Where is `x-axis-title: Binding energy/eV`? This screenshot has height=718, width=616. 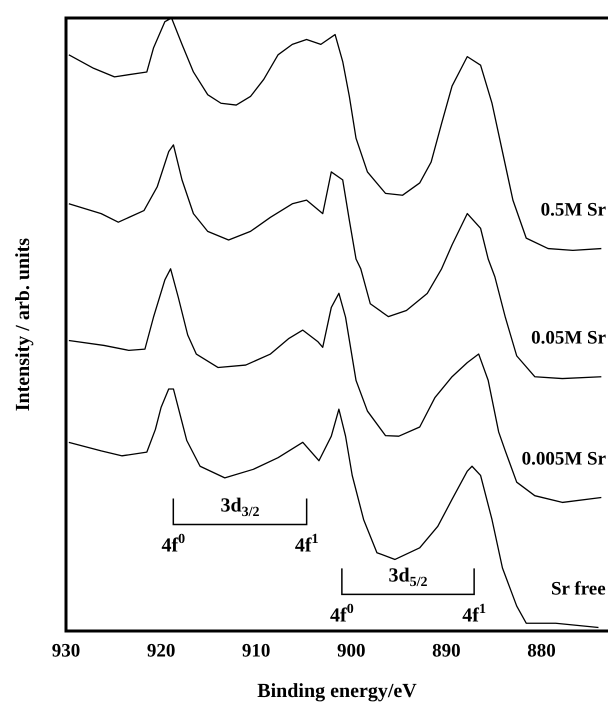 x-axis-title: Binding energy/eV is located at coordinates (337, 691).